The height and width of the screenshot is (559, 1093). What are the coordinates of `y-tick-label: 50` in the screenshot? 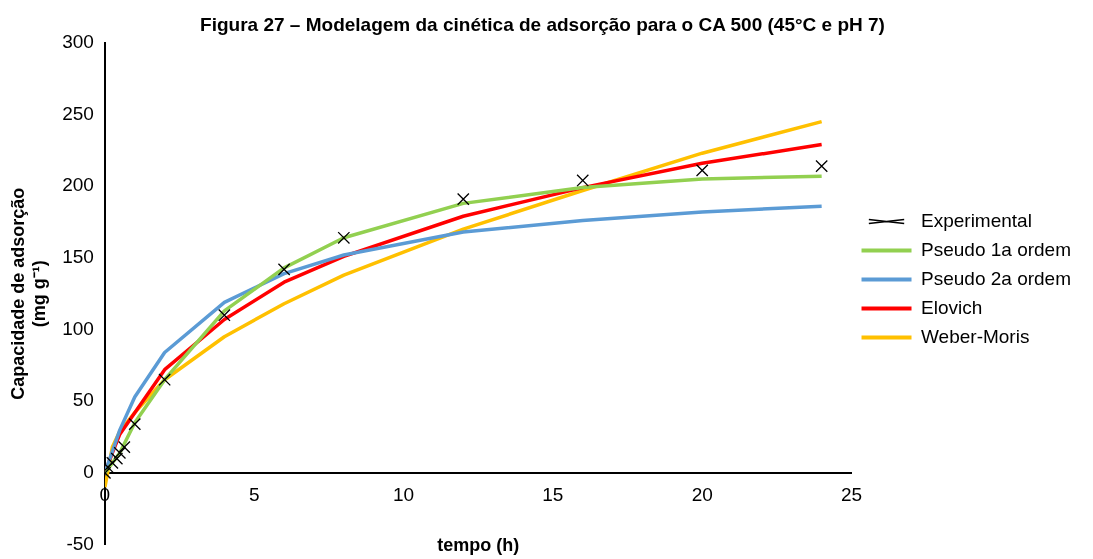 It's located at (83, 400).